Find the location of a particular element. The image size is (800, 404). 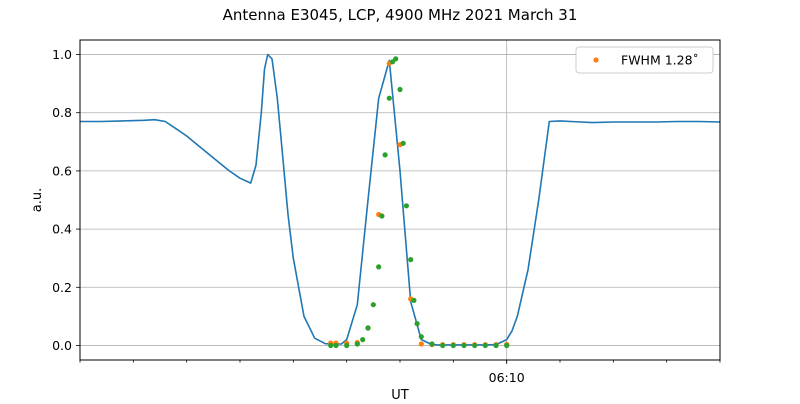

x-tick-label: 06:10 is located at coordinates (507, 377).